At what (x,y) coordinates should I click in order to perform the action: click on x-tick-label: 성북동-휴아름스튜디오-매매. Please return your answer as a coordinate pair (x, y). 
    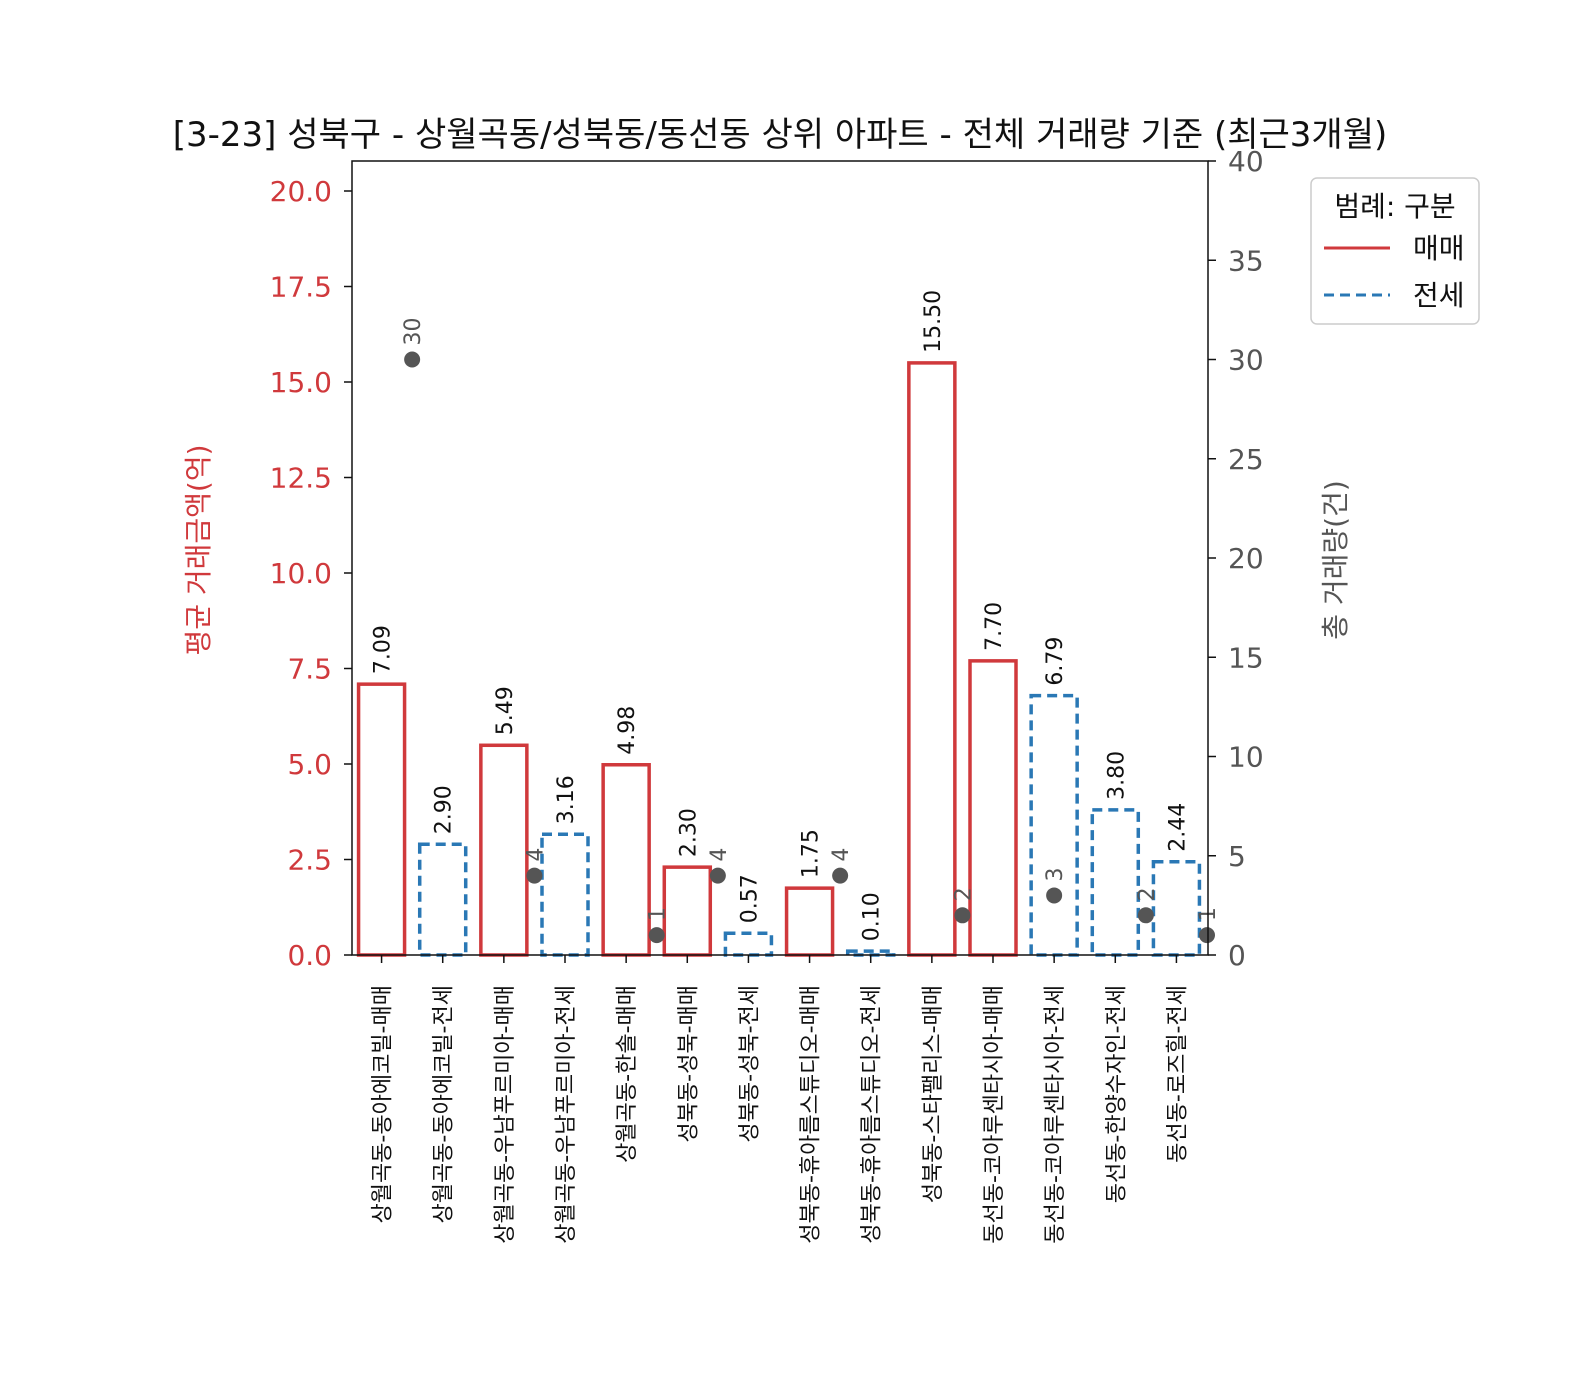
    Looking at the image, I should click on (811, 1114).